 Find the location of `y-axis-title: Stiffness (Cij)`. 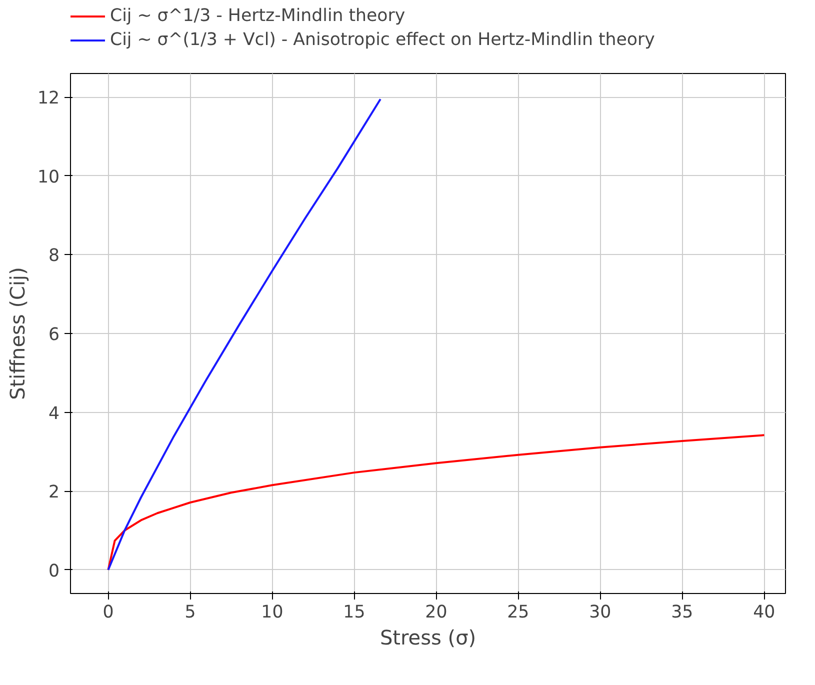

y-axis-title: Stiffness (Cij) is located at coordinates (17, 333).